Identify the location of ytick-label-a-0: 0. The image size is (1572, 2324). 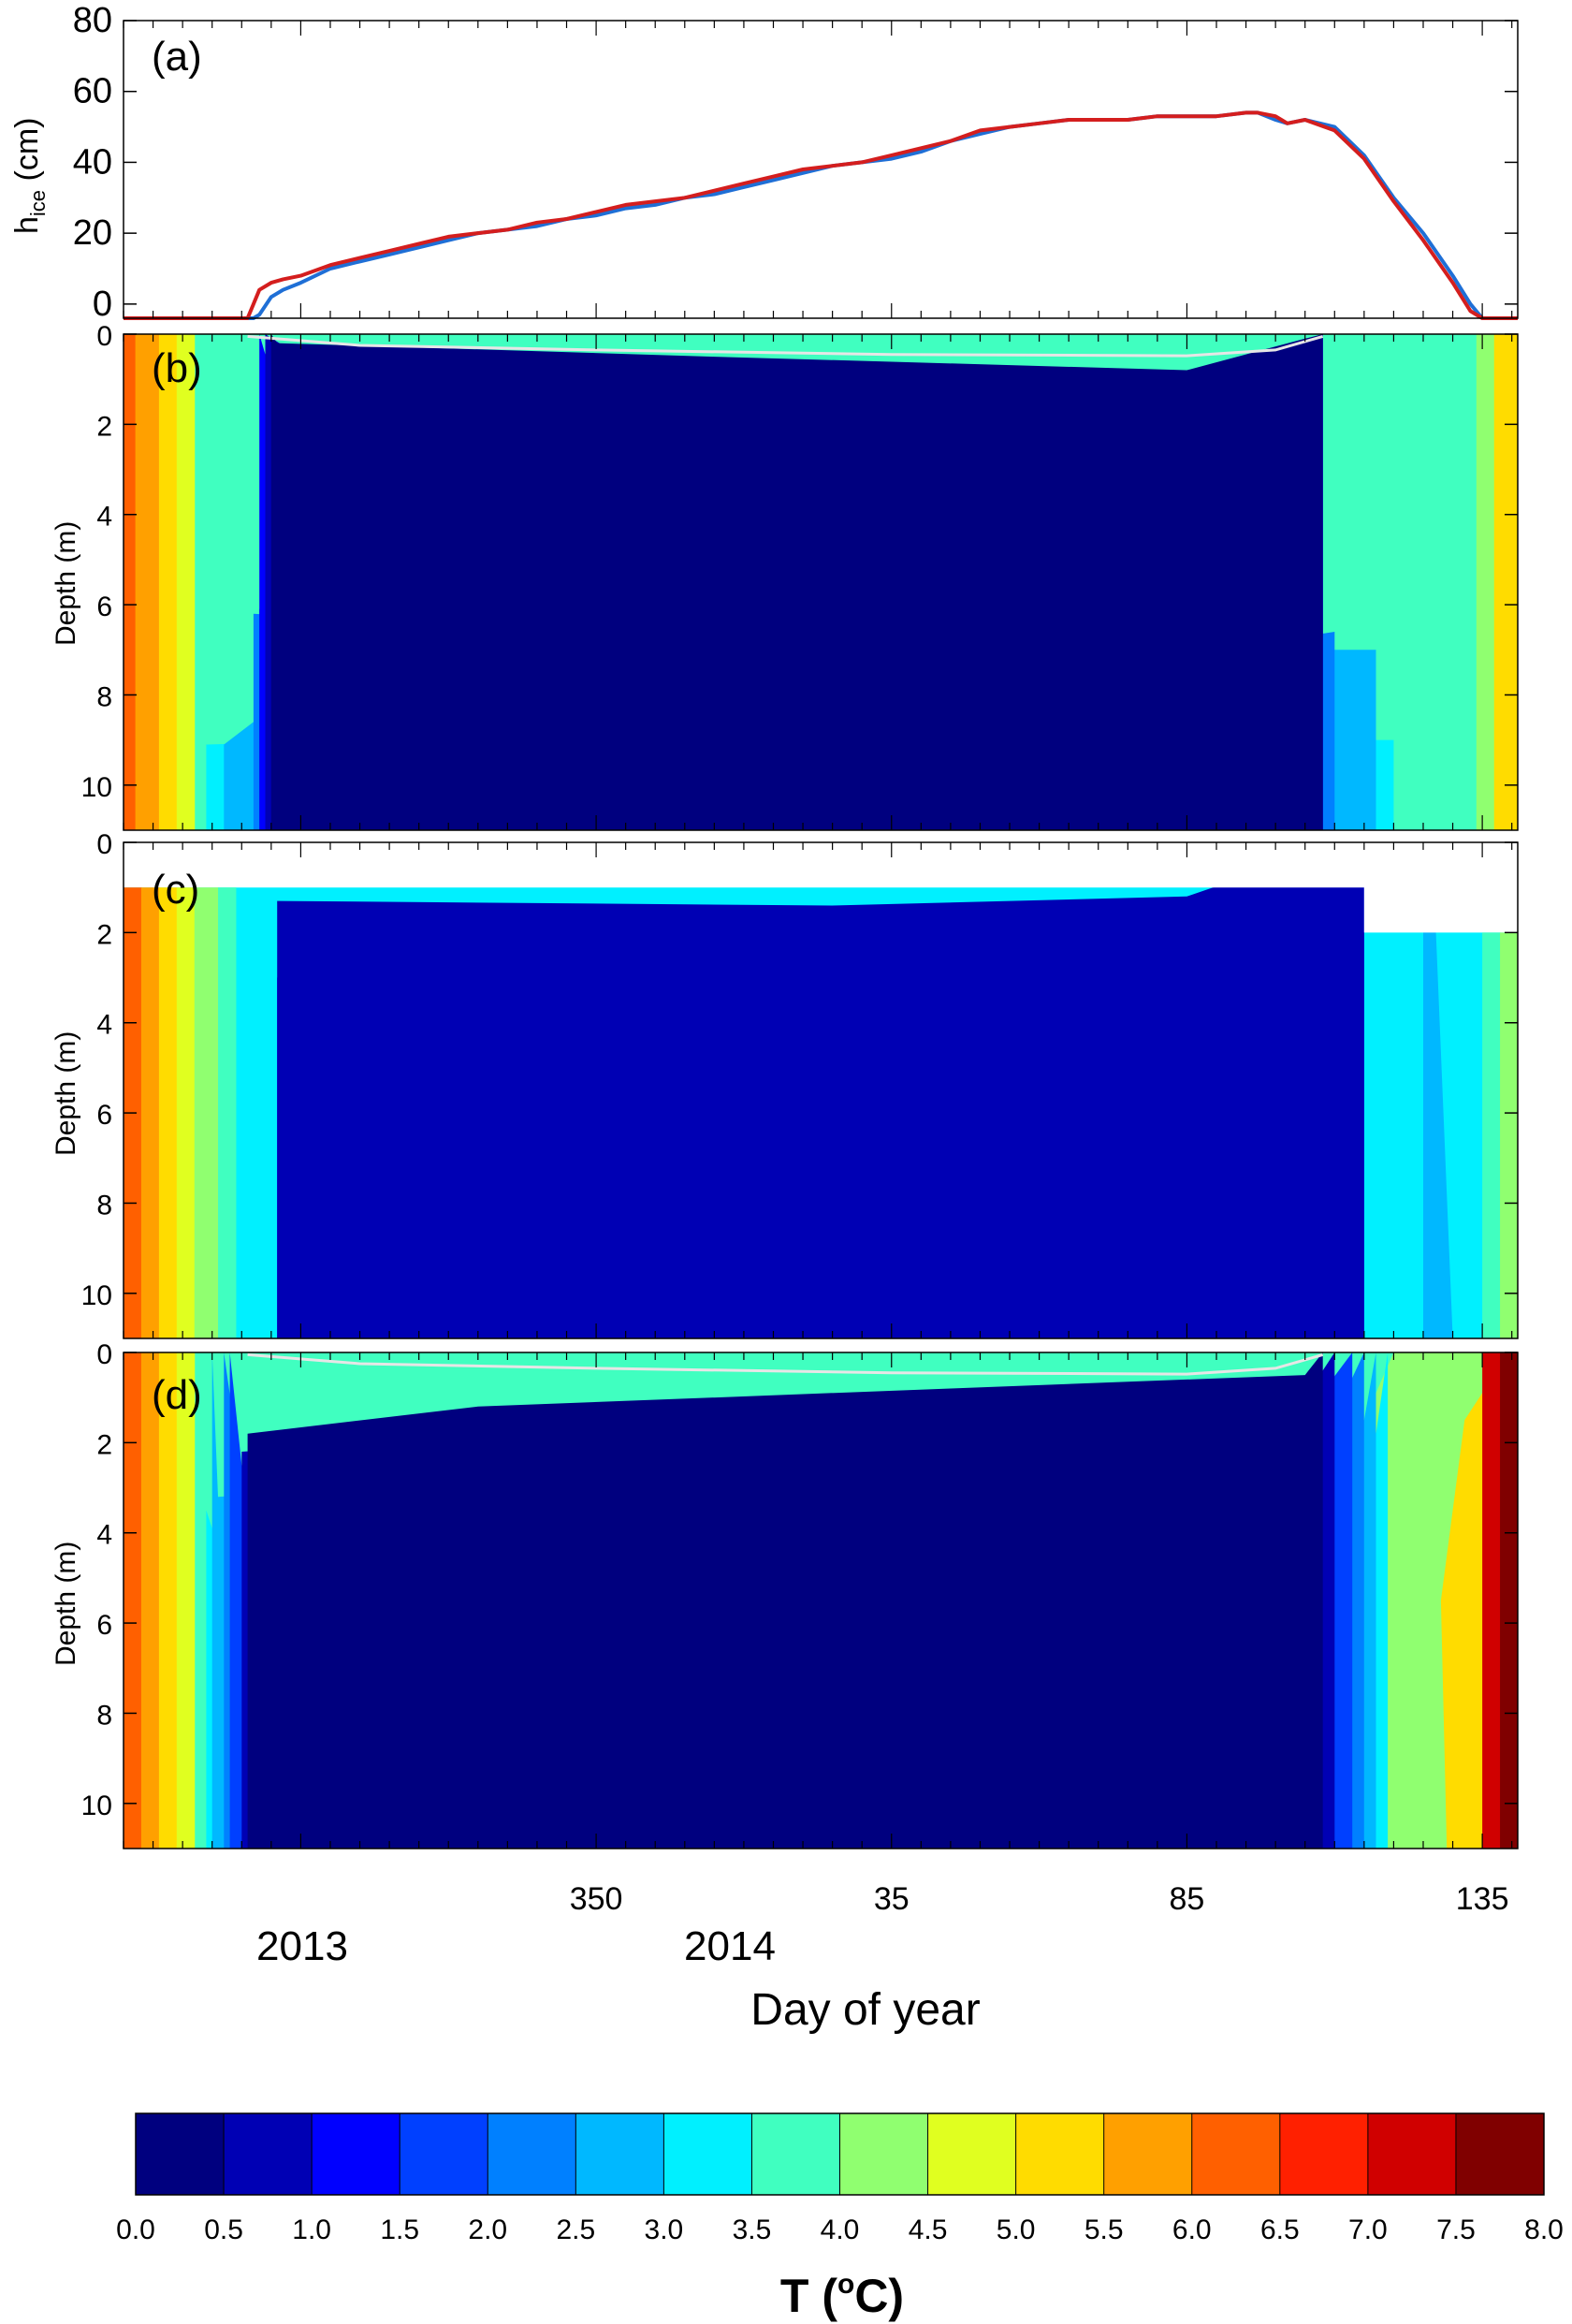
(102, 304).